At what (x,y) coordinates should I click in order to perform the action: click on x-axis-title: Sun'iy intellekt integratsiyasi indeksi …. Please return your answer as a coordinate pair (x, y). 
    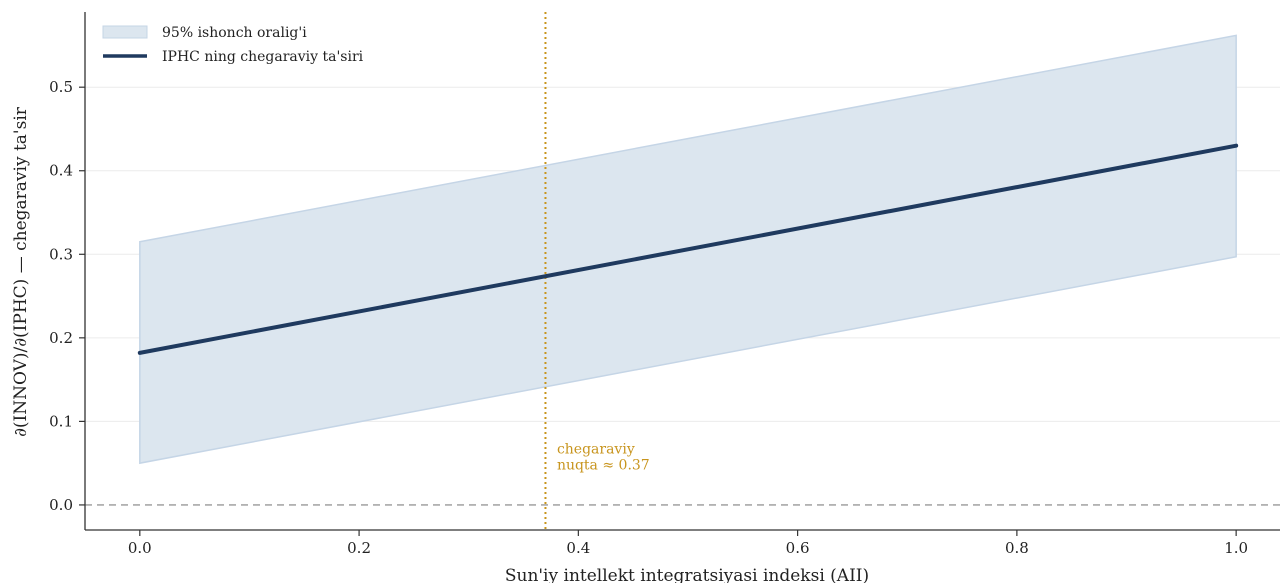
    Looking at the image, I should click on (687, 574).